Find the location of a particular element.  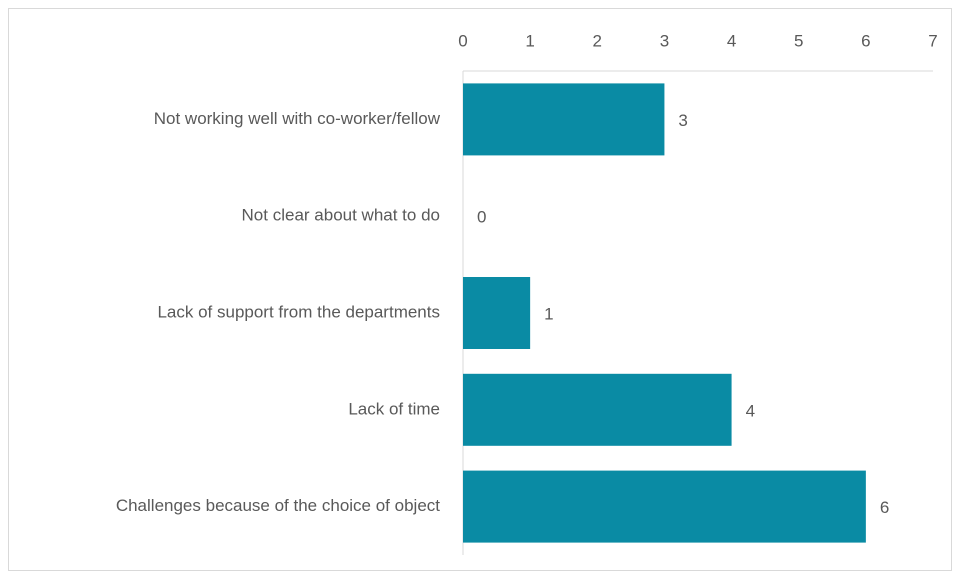

x-tick-label: 3 is located at coordinates (664, 40).